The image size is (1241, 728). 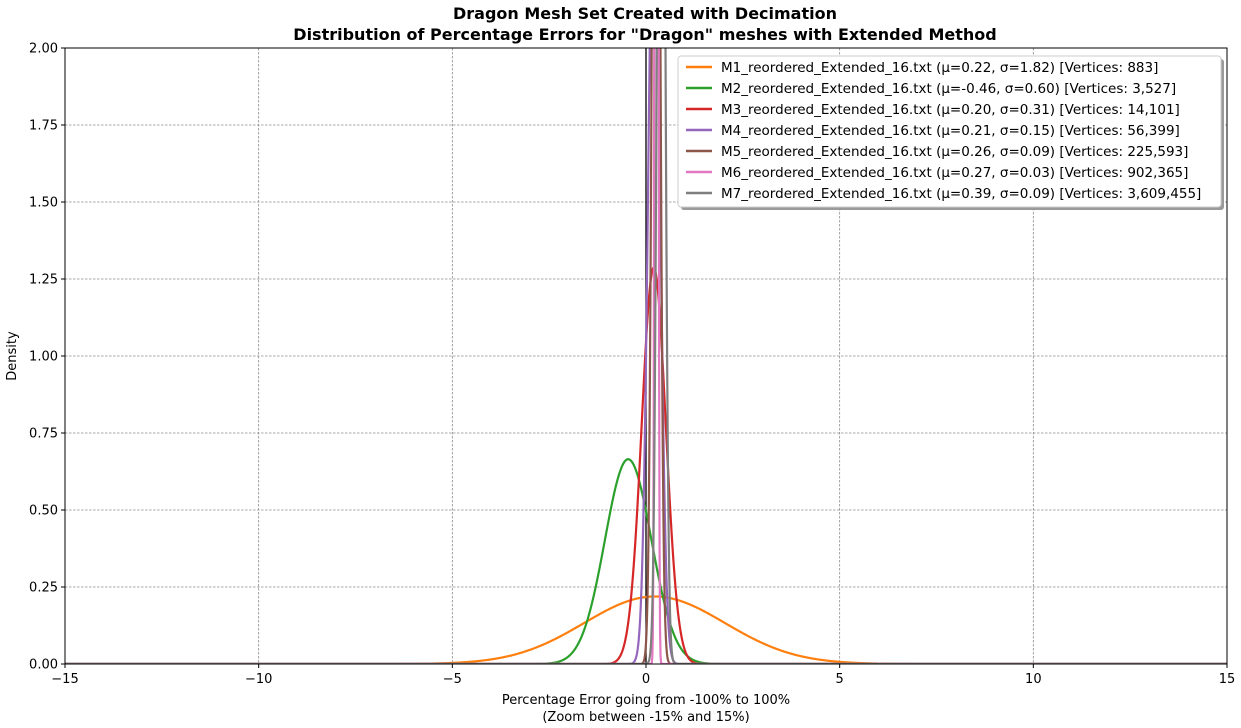 What do you see at coordinates (64, 679) in the screenshot?
I see `x-tick-label: −15` at bounding box center [64, 679].